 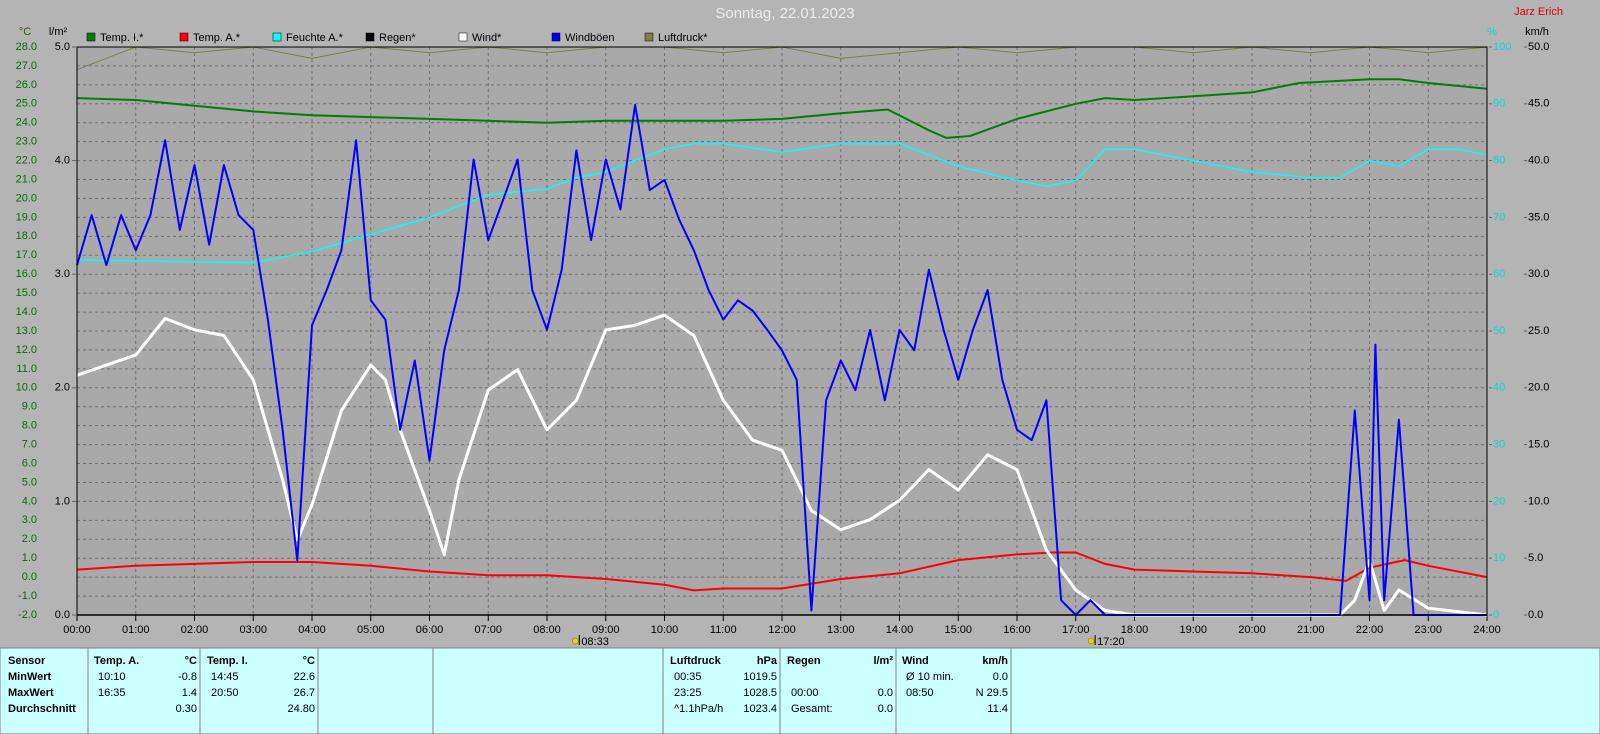 I want to click on y4-tick-label: 5.0, so click(x=1535, y=558).